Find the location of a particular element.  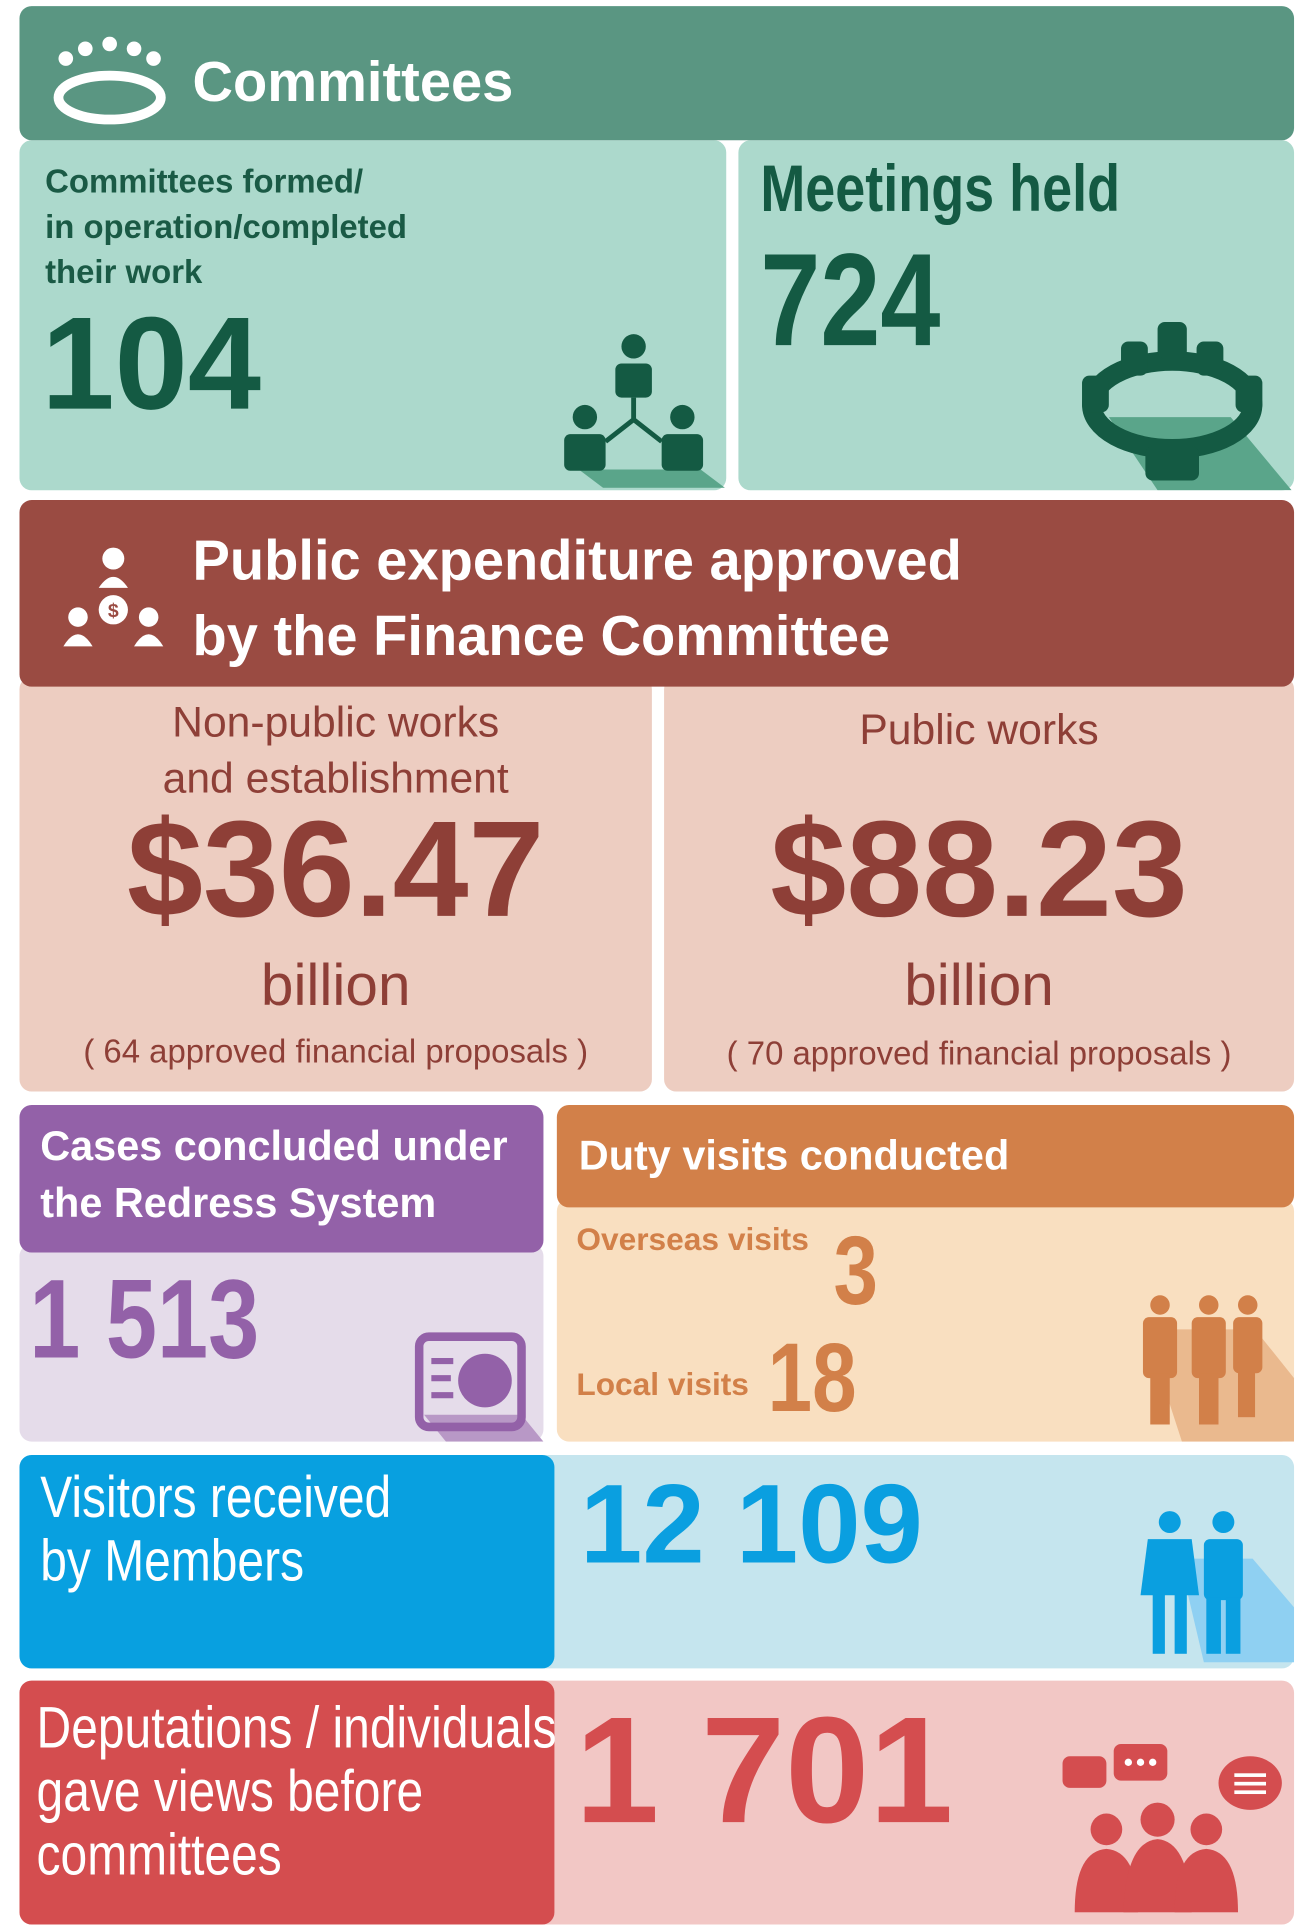

public-note: ( 70 approved financial proposals ) is located at coordinates (979, 1054).